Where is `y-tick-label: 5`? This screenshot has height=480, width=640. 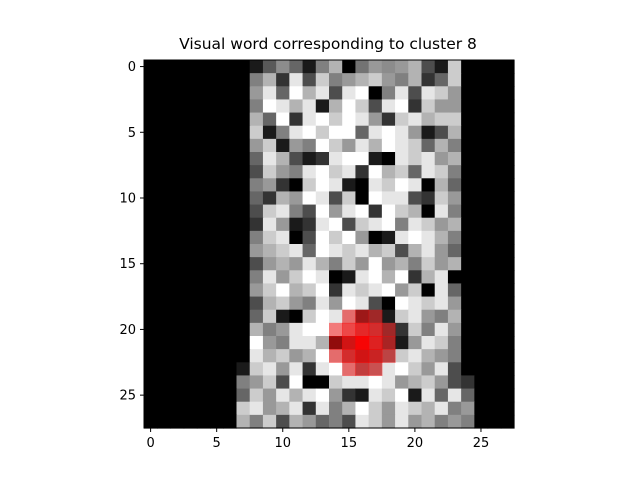 y-tick-label: 5 is located at coordinates (132, 133).